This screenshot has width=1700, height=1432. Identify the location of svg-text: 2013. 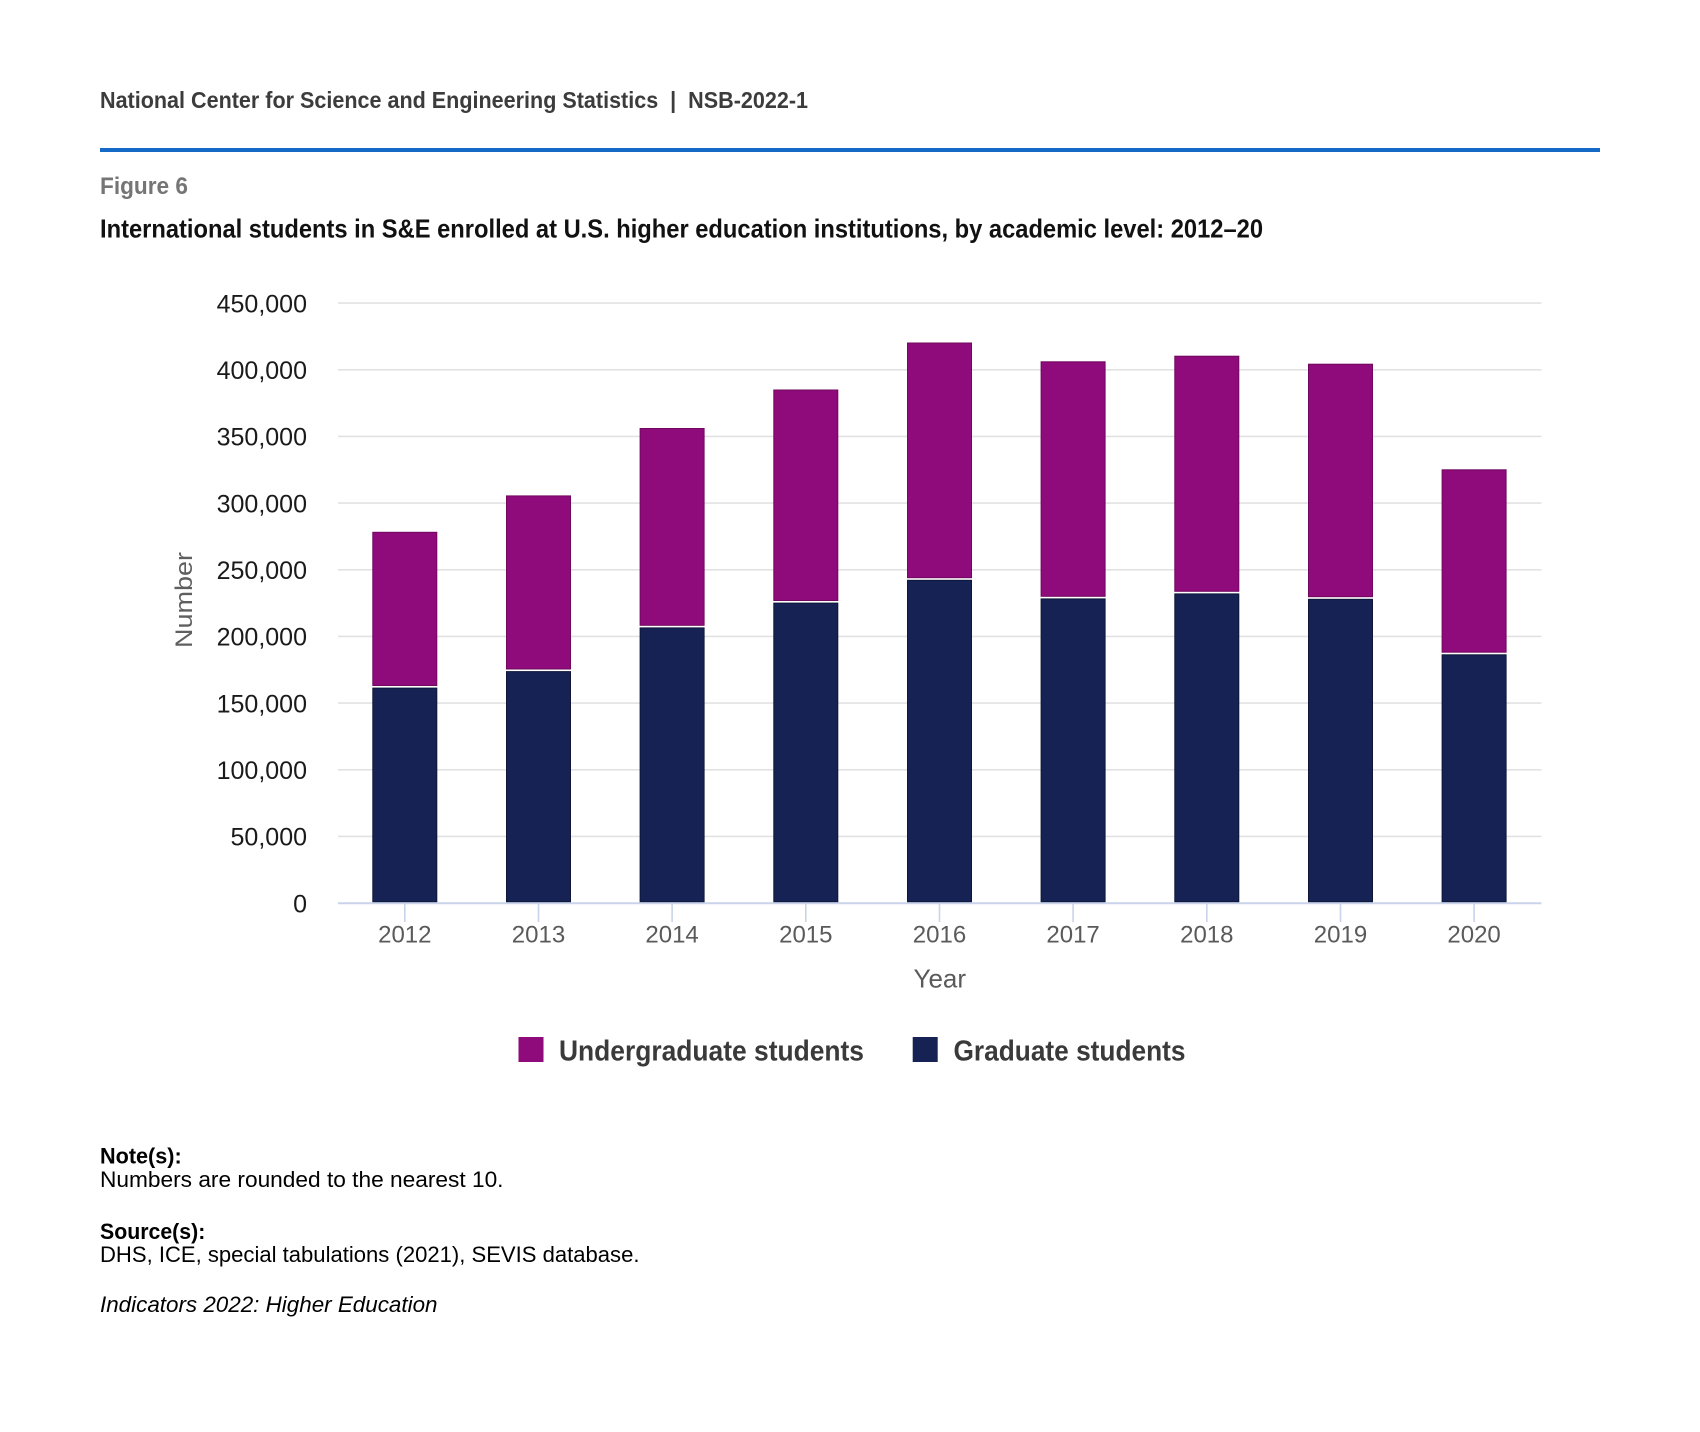
(538, 935).